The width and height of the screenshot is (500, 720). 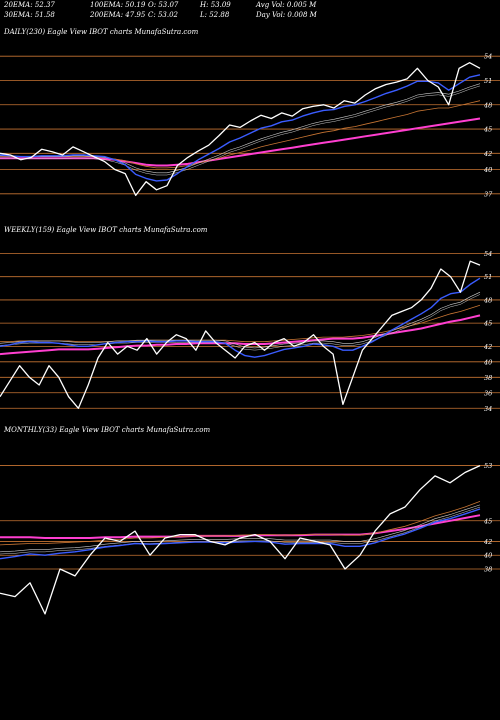 I want to click on daily-ema-grey-twin-line, so click(x=240, y=130).